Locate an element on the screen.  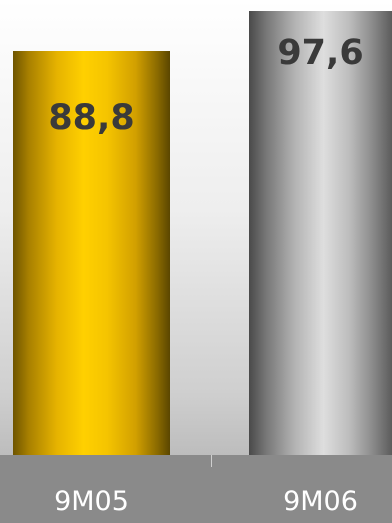
value-label-9m05: 88,8 is located at coordinates (91, 117).